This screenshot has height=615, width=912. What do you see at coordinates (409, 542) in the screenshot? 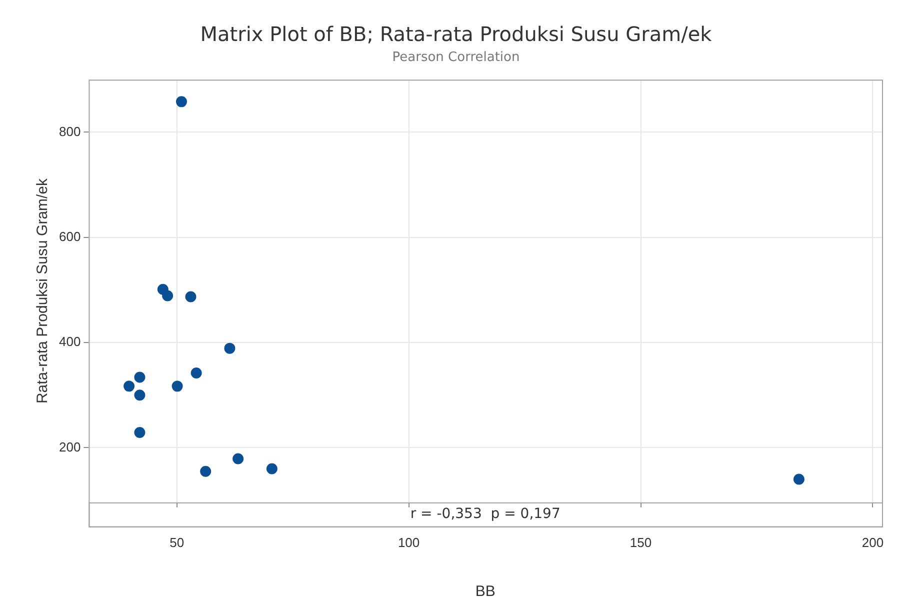
I see `x-tick-label: 100` at bounding box center [409, 542].